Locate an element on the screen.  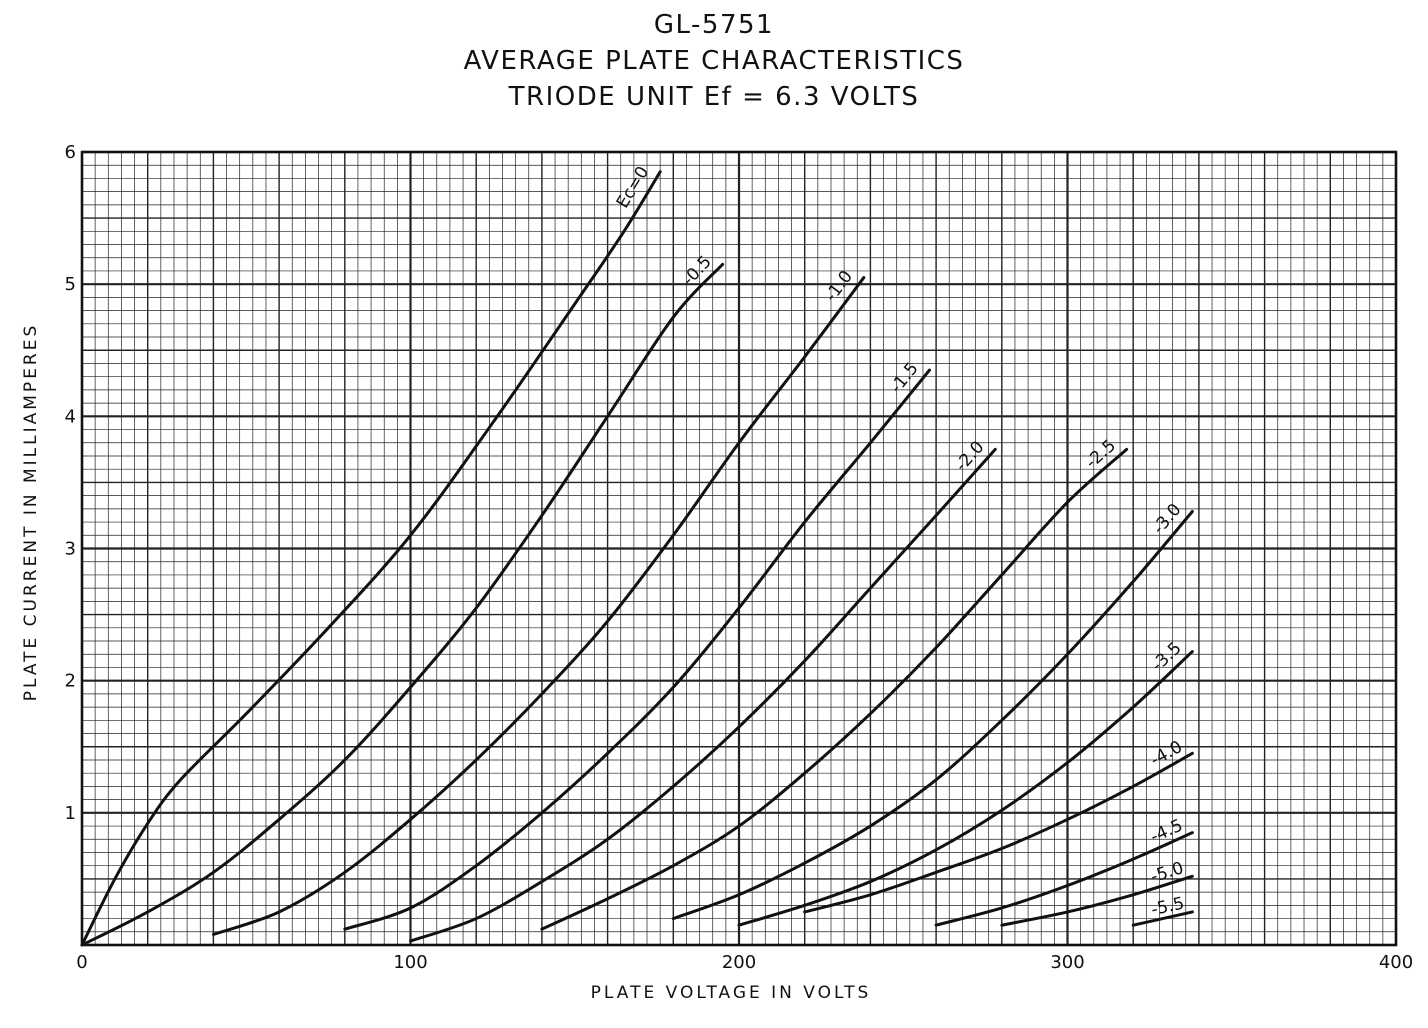
y-tick-labels: 1 2 3 4 5 6 is located at coordinates (70, 483).